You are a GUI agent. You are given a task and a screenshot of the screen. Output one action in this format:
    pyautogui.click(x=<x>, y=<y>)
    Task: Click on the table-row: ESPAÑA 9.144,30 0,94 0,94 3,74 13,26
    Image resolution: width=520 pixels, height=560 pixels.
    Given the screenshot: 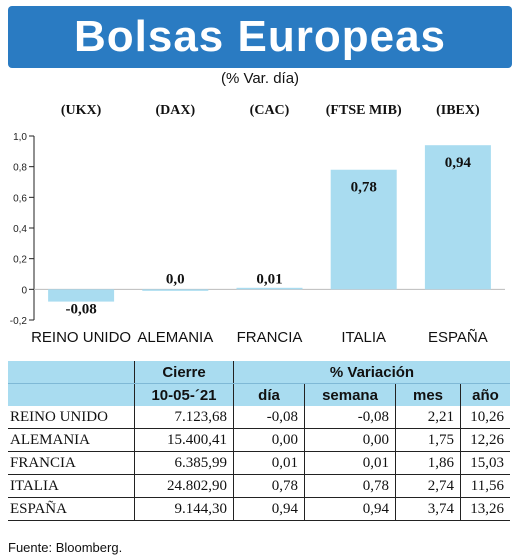 What is the action you would take?
    pyautogui.click(x=259, y=509)
    